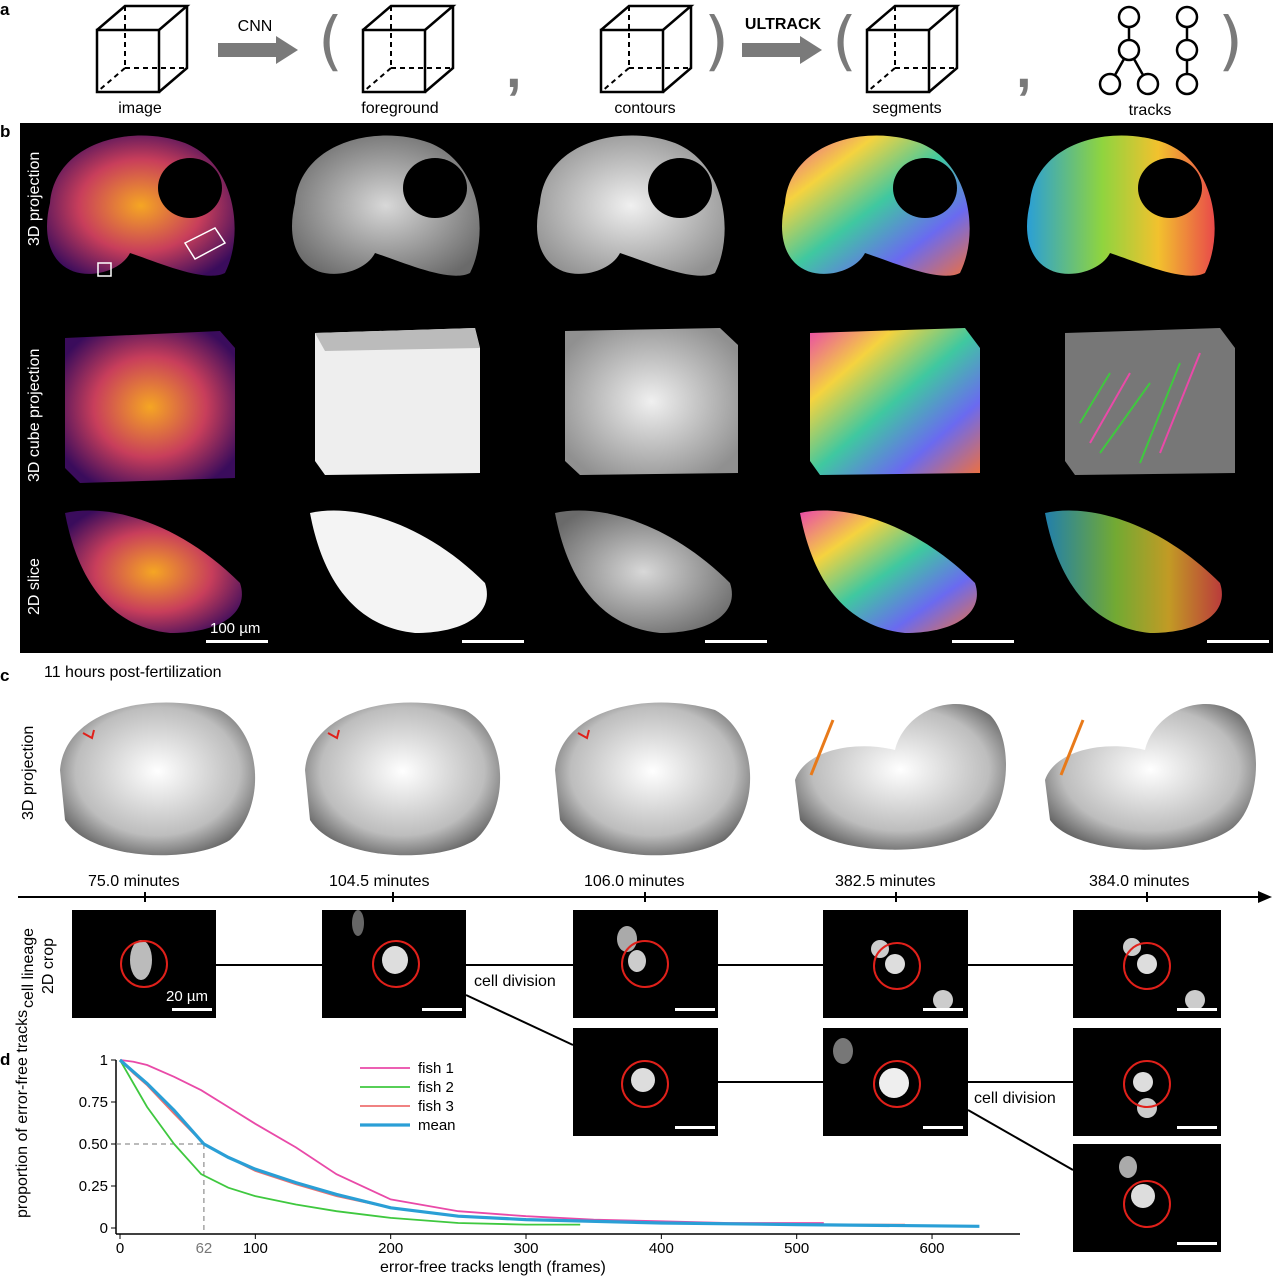 Image resolution: width=1276 pixels, height=1280 pixels. Describe the element at coordinates (235, 628) in the screenshot. I see `scale-bar-label-100um: 100 µm` at that location.